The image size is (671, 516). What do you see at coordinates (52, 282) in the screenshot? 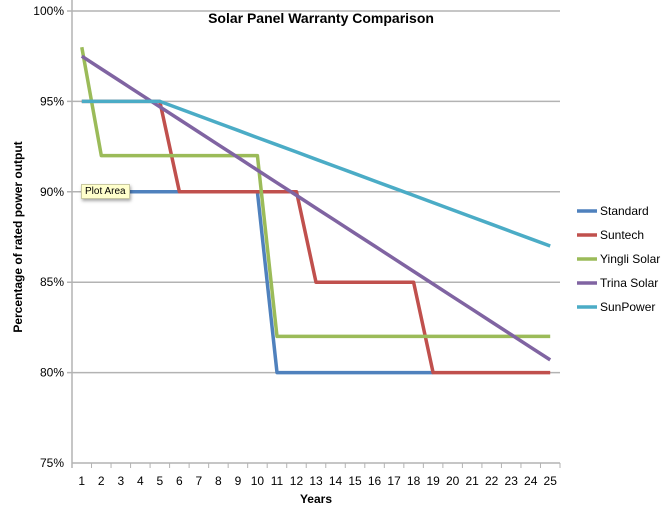
I see `y-tick-label: 85%` at bounding box center [52, 282].